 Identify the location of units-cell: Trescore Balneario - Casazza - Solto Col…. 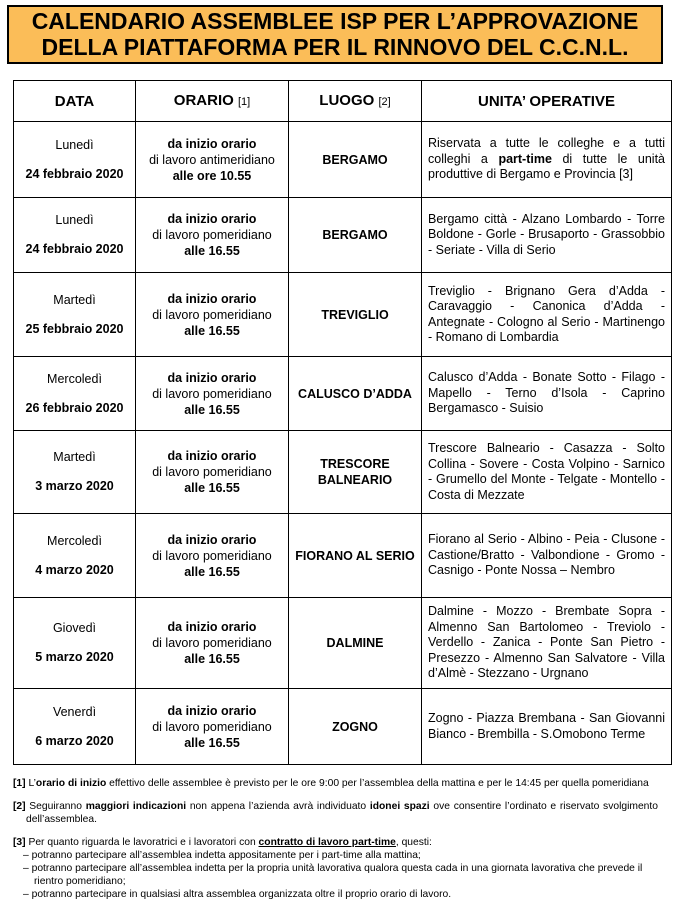
(546, 472).